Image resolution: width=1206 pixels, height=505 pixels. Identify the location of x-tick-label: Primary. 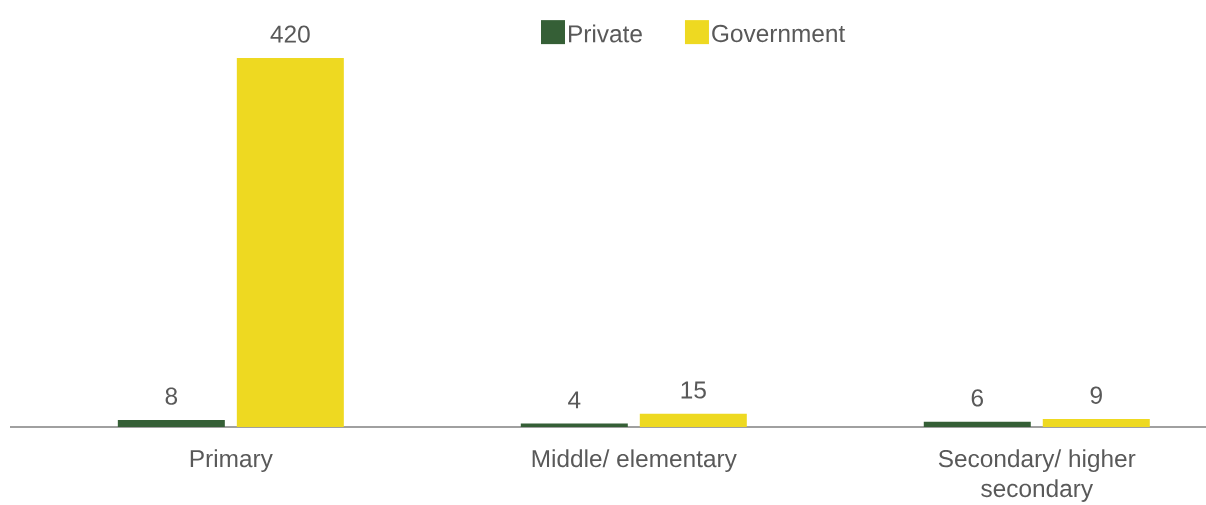
(231, 461).